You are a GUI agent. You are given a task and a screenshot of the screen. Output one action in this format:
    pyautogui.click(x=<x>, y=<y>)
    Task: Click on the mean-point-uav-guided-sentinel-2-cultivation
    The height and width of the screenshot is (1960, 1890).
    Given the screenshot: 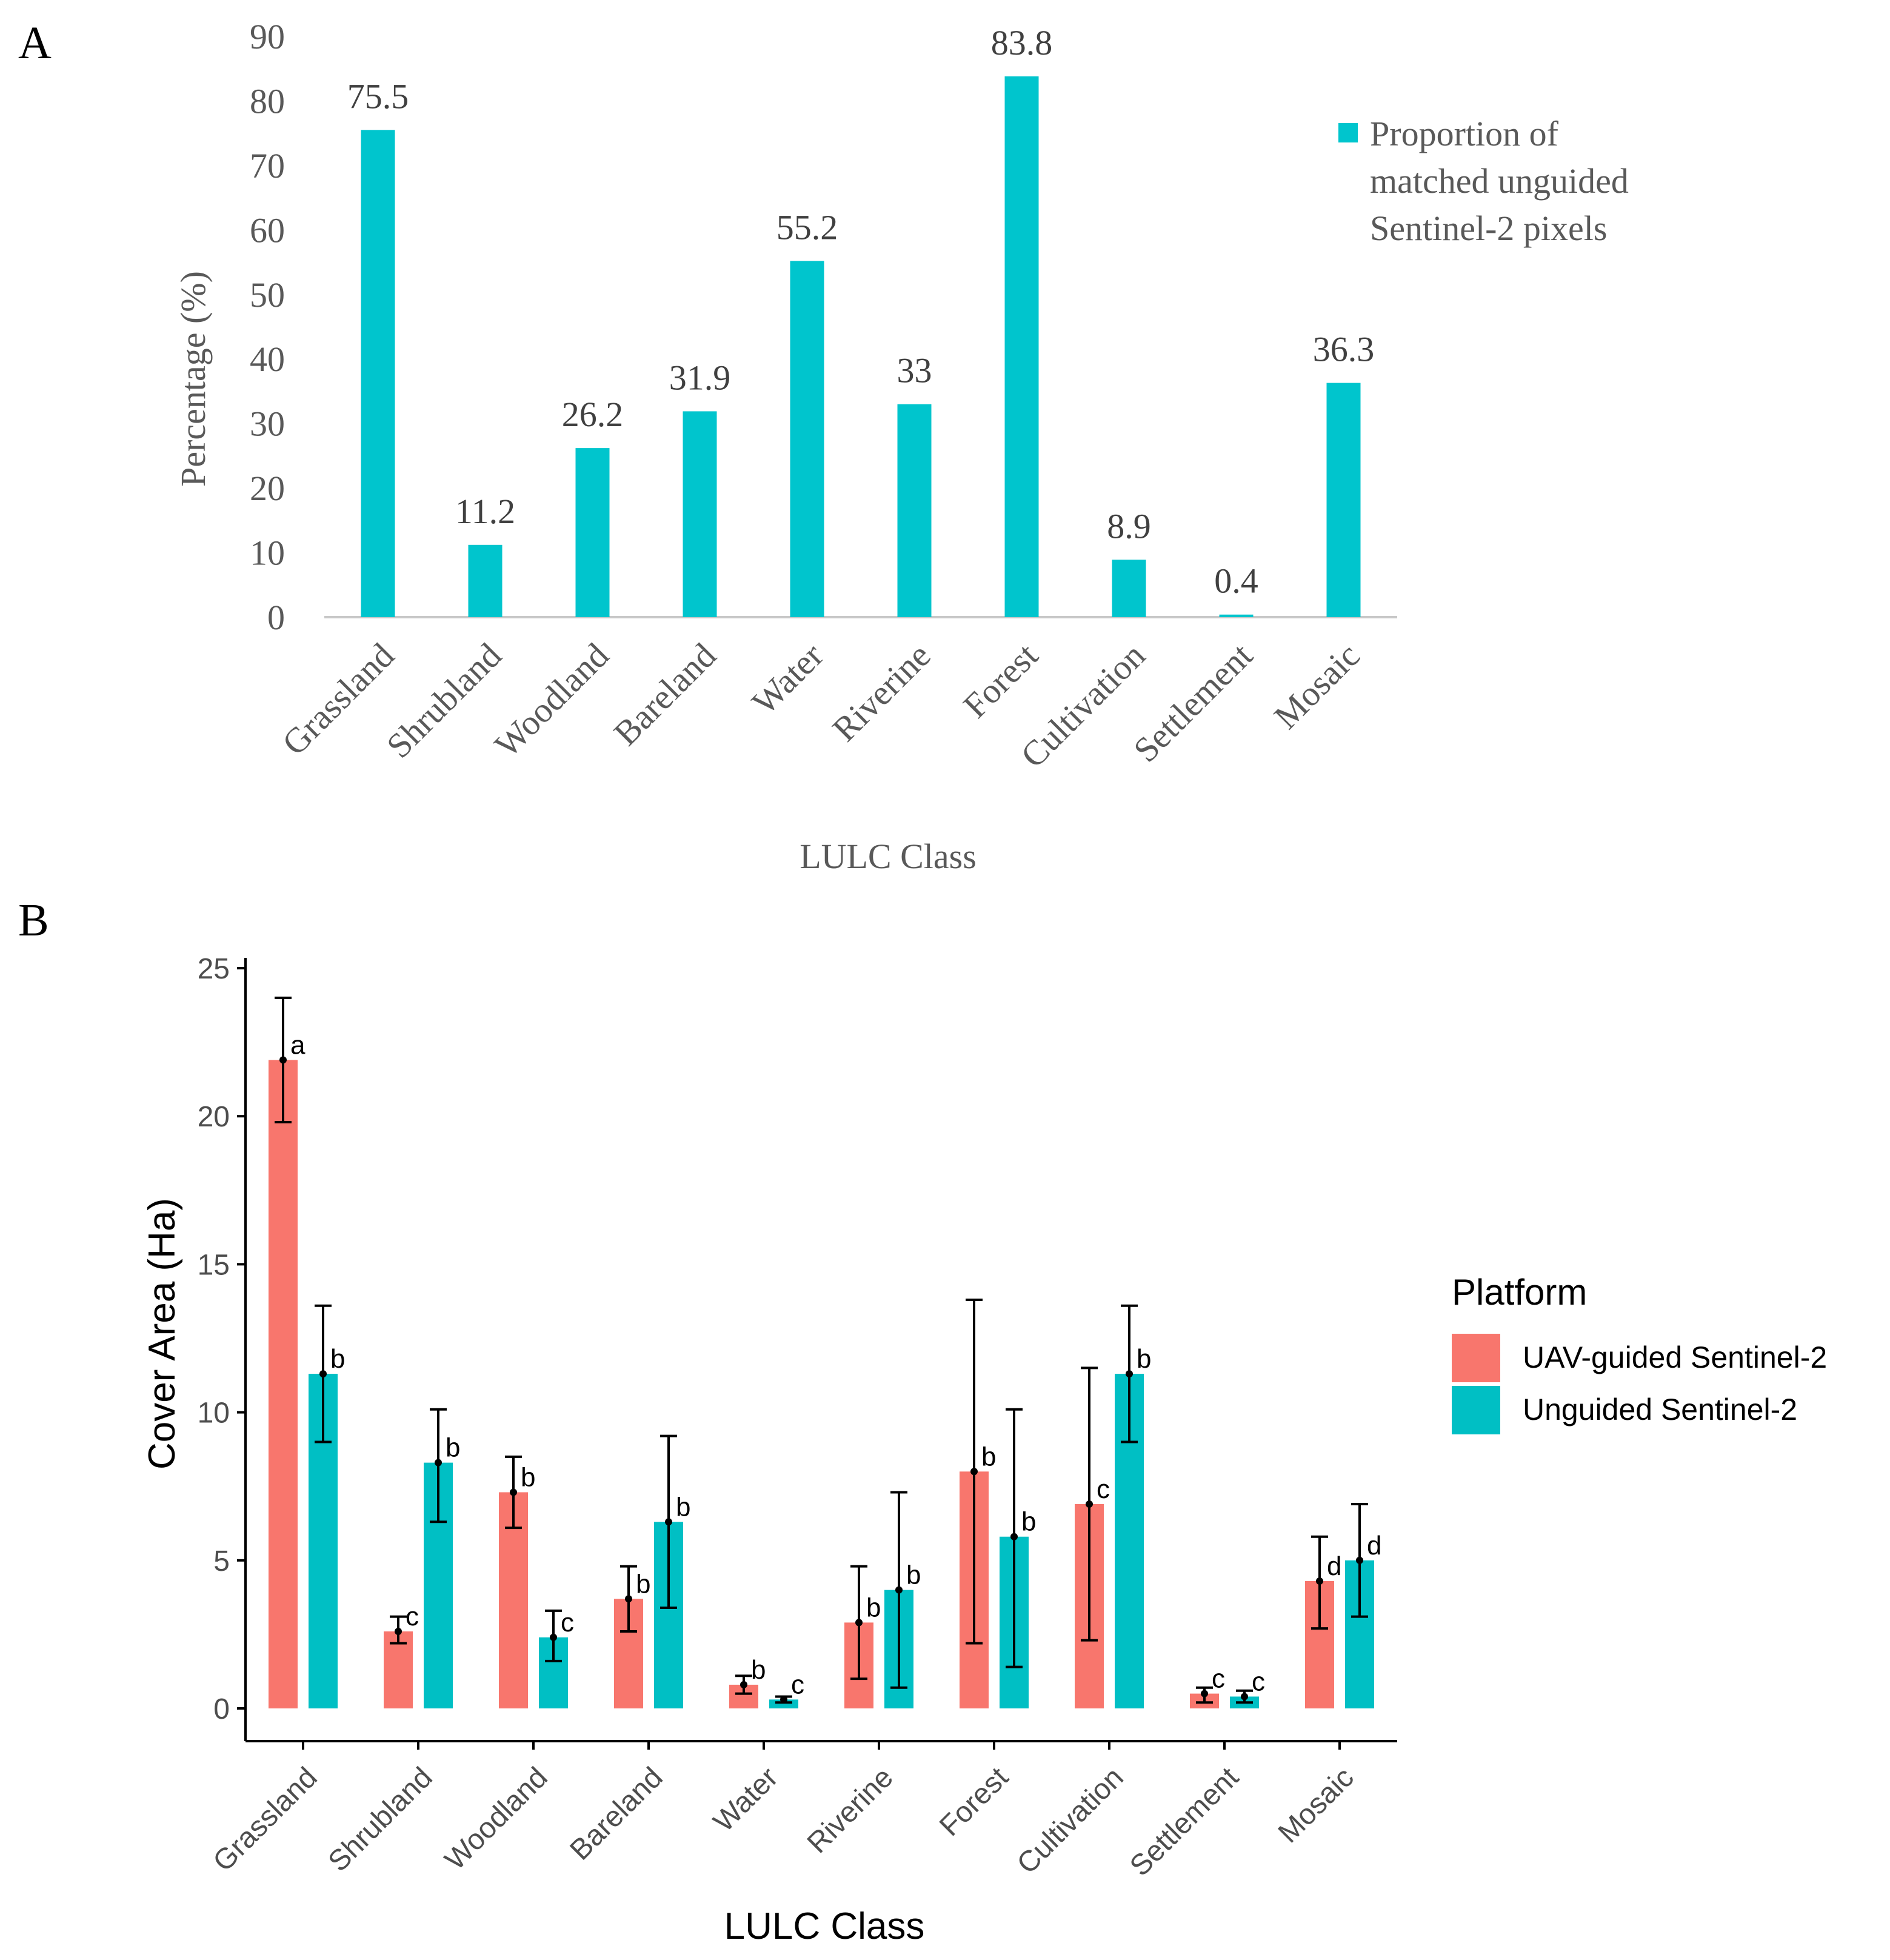 What is the action you would take?
    pyautogui.click(x=1089, y=1504)
    